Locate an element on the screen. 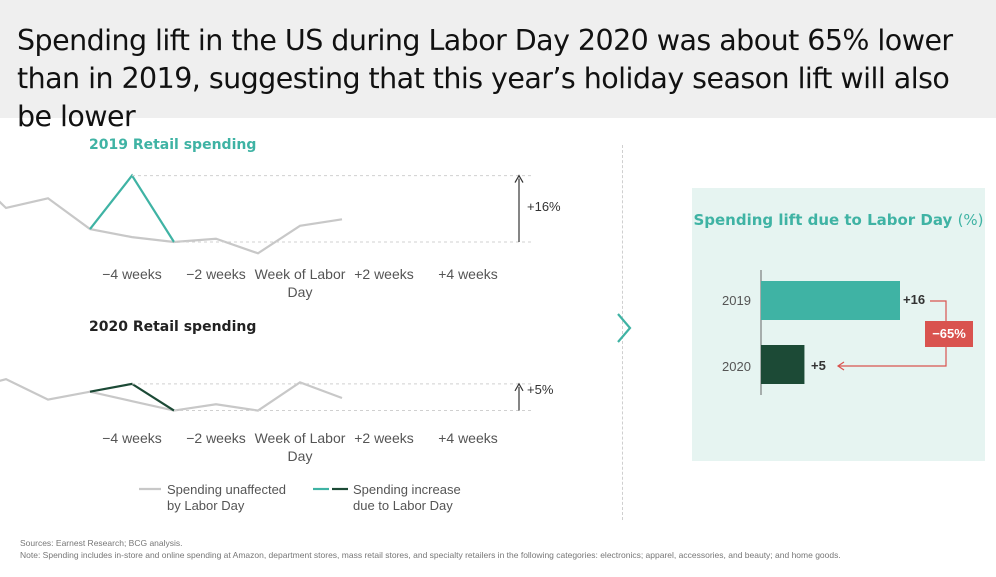  lift-chart-title-text: Spending lift due to Labor Day is located at coordinates (823, 220).